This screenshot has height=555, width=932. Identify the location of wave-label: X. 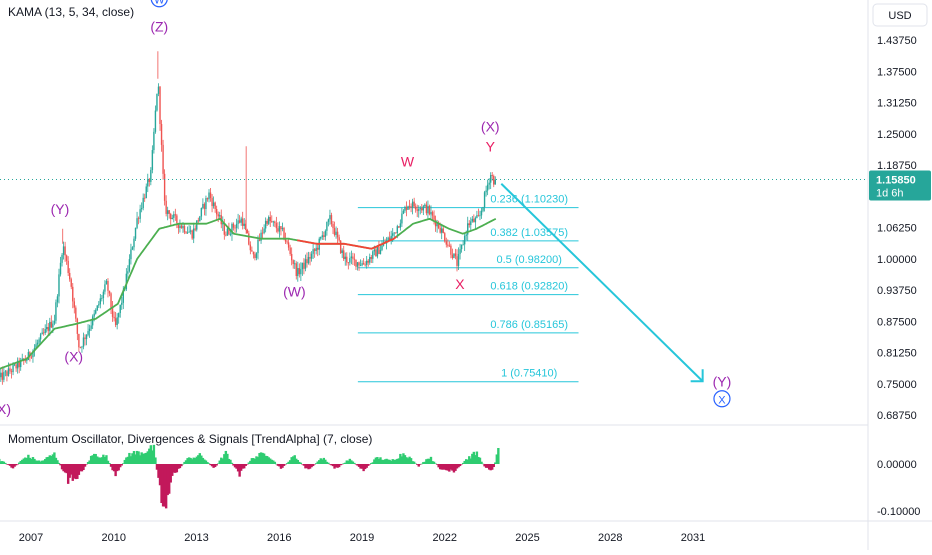
(460, 284).